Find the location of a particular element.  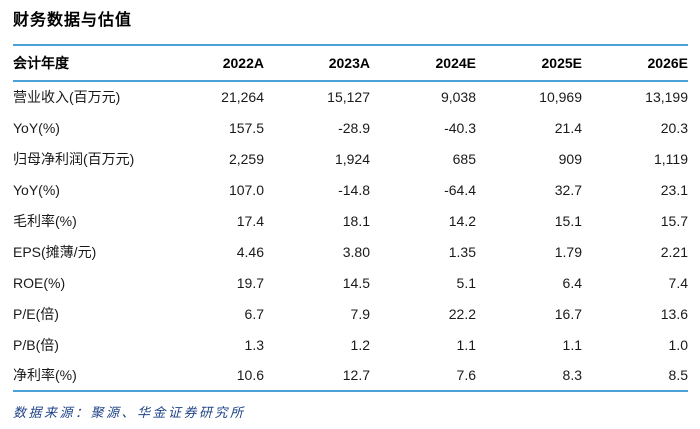

table-row: EPS(摊薄/元) 4.46 3.80 1.35 1.79 2.21 is located at coordinates (350, 251).